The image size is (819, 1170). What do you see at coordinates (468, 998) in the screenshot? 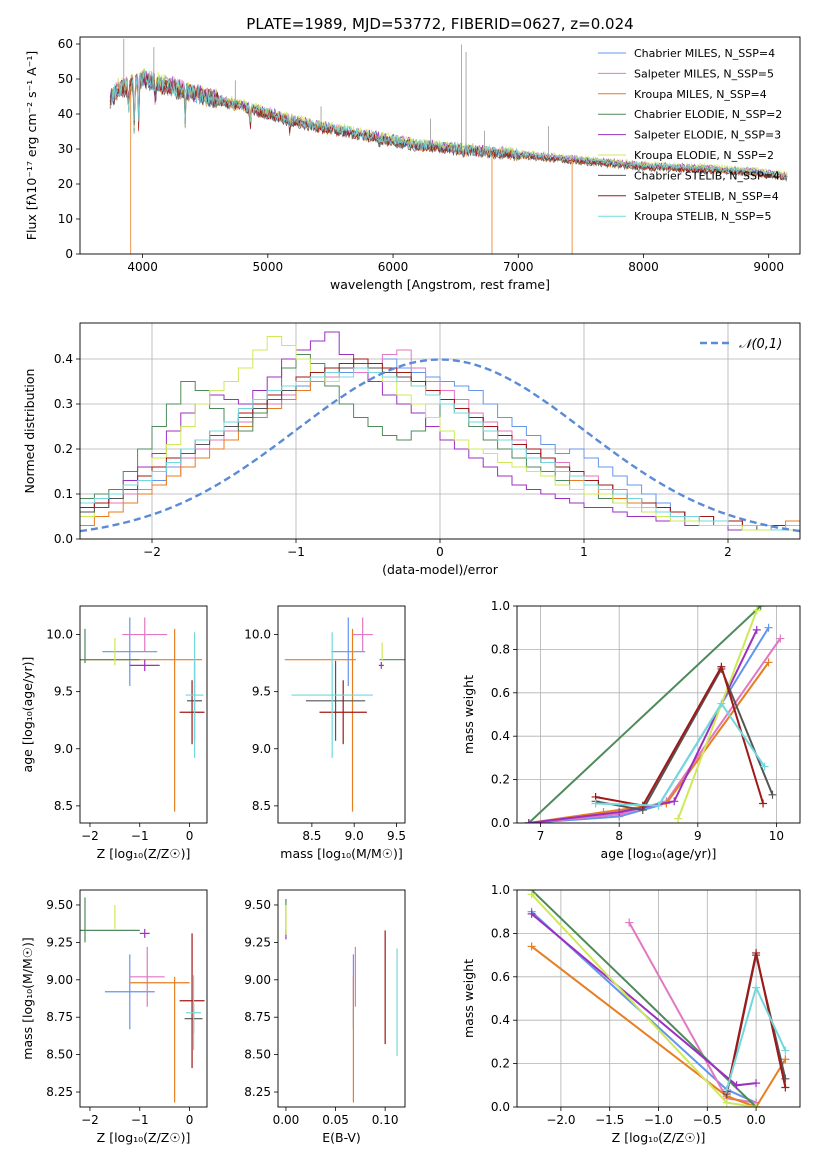
I see `y-axis-label: mass weight` at bounding box center [468, 998].